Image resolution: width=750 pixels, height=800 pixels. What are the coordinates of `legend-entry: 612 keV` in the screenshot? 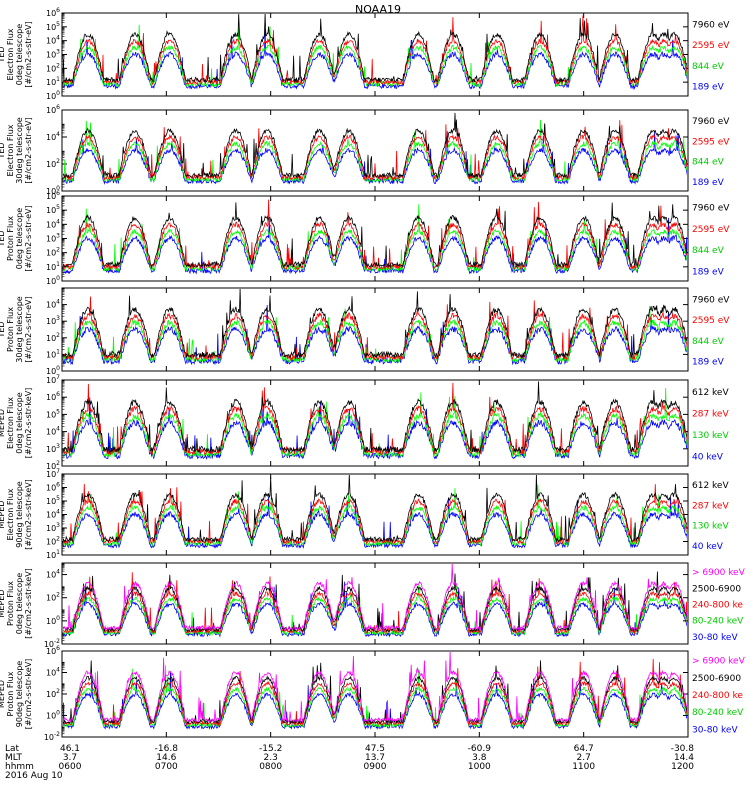 It's located at (710, 393).